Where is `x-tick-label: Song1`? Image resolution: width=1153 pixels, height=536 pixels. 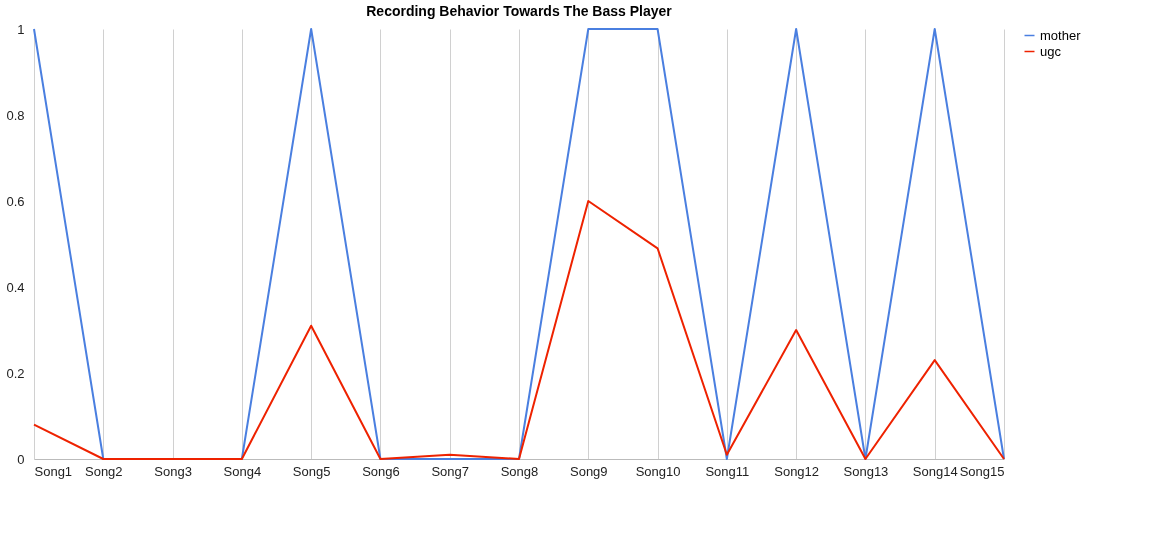
x-tick-label: Song1 is located at coordinates (53, 471).